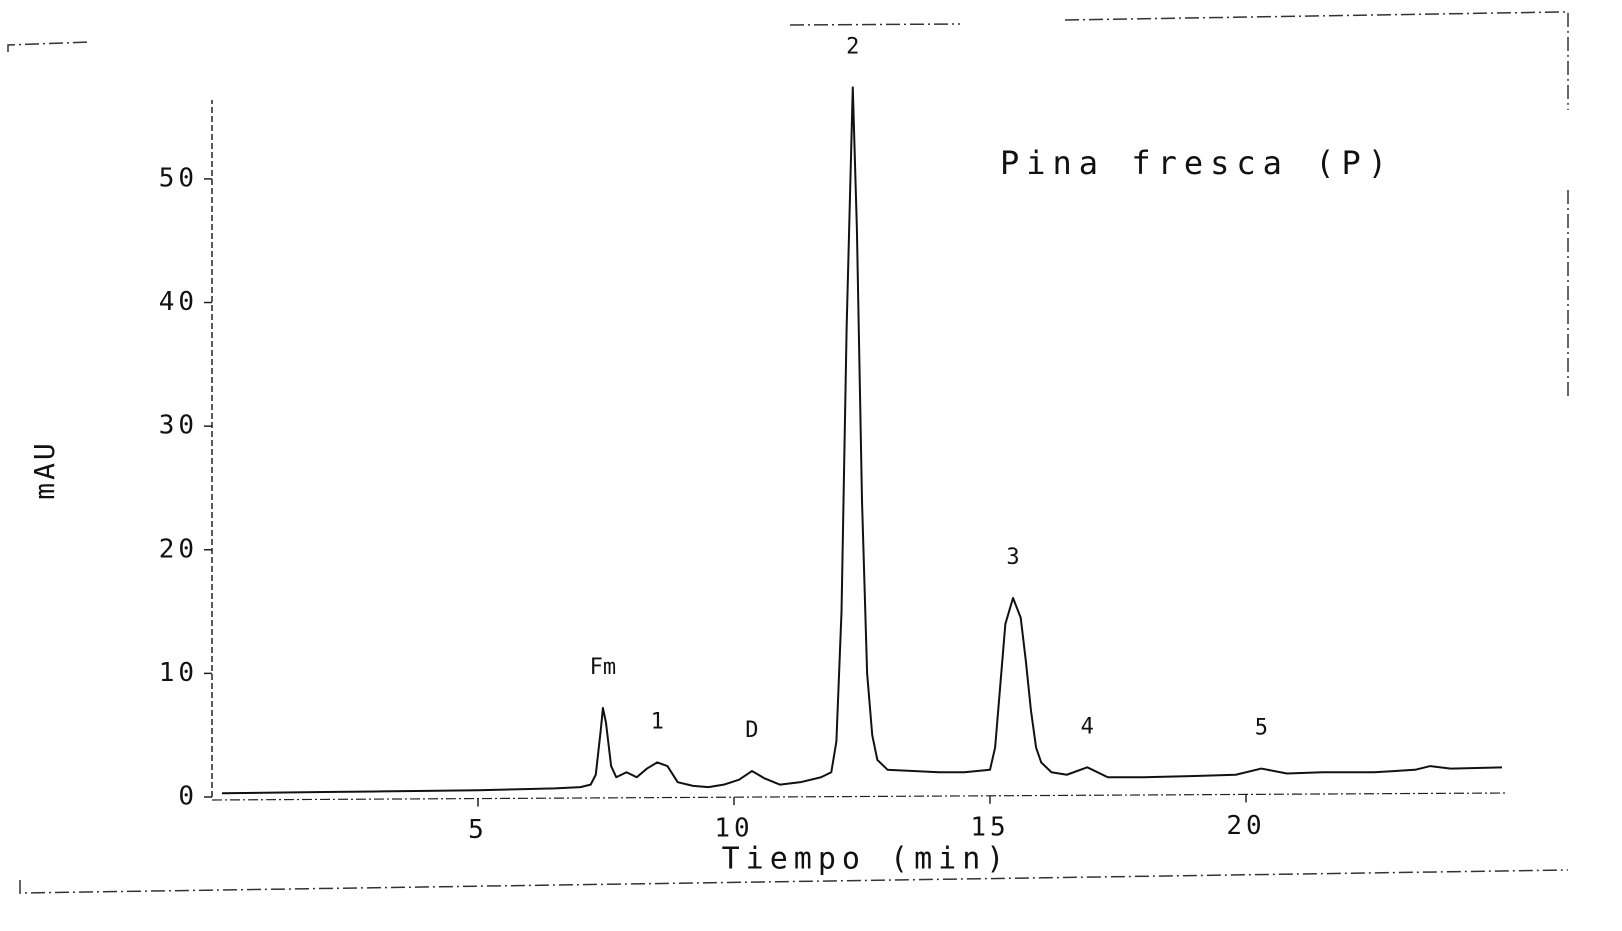  What do you see at coordinates (866, 859) in the screenshot?
I see `x-axis-label: Tiempo (min)` at bounding box center [866, 859].